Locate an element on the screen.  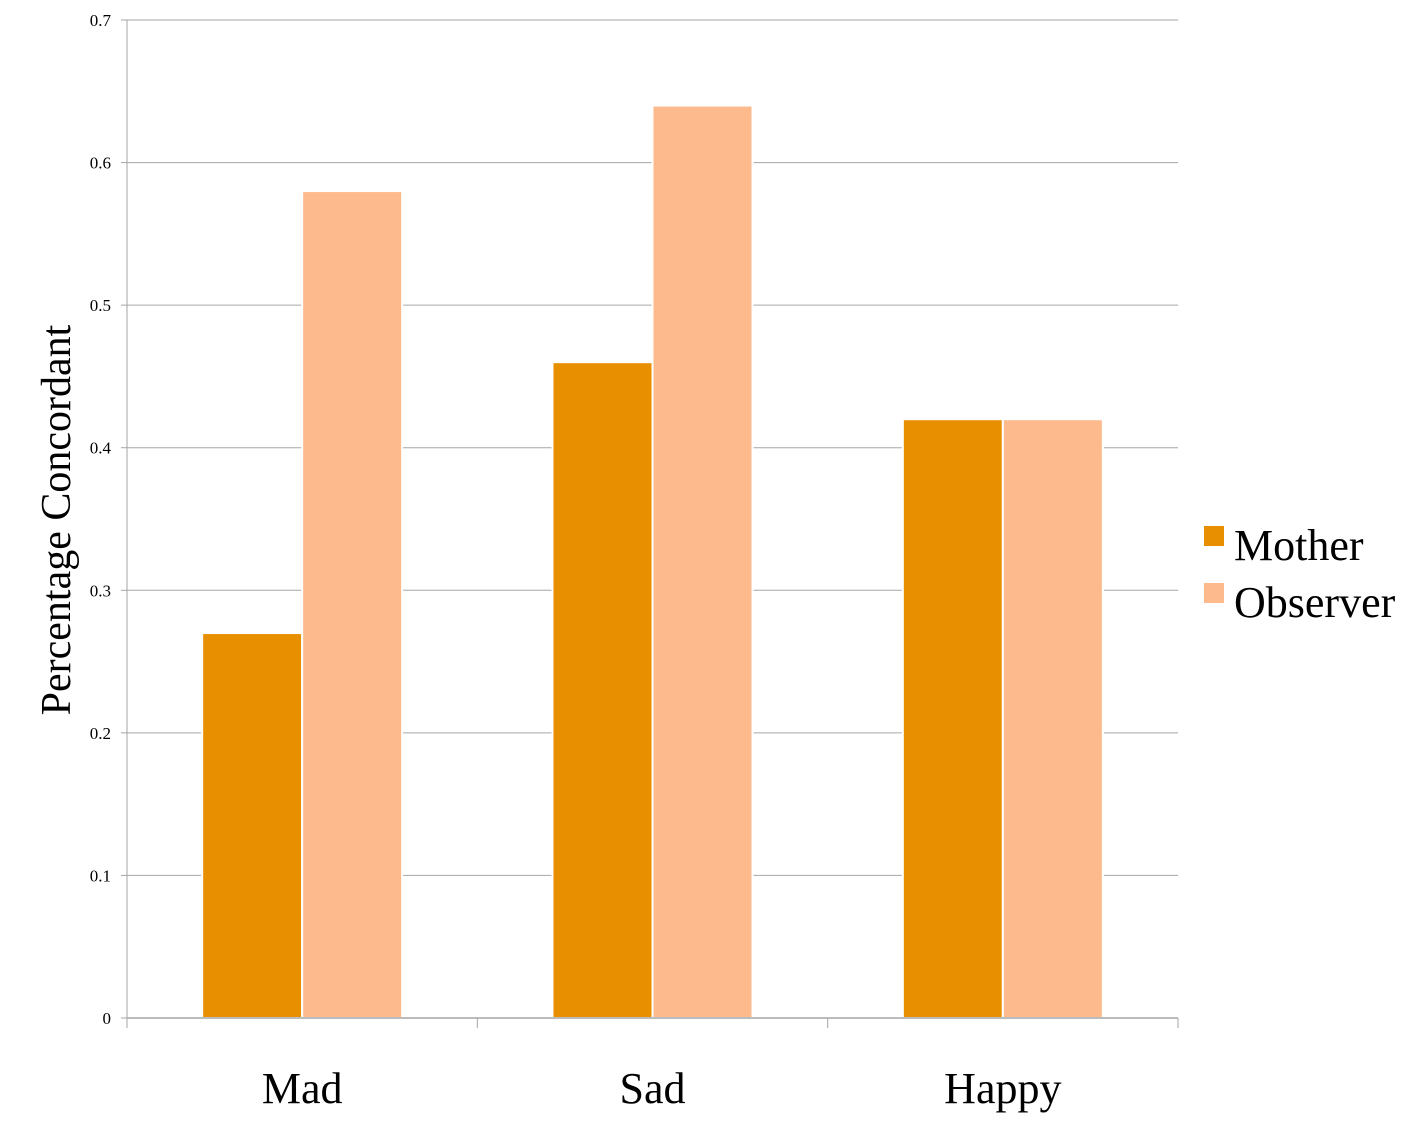
bar-observer-mad is located at coordinates (352, 605).